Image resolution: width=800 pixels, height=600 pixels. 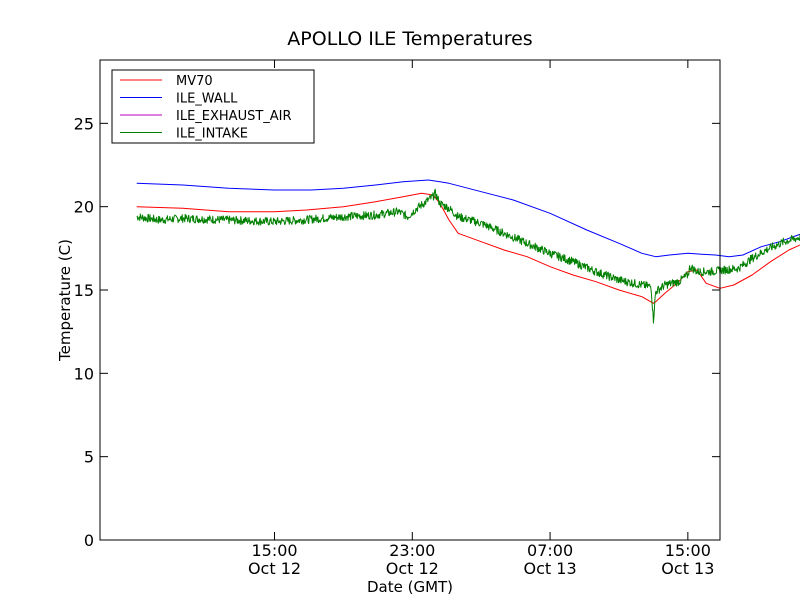 I want to click on y-tick-label: 10, so click(x=84, y=373).